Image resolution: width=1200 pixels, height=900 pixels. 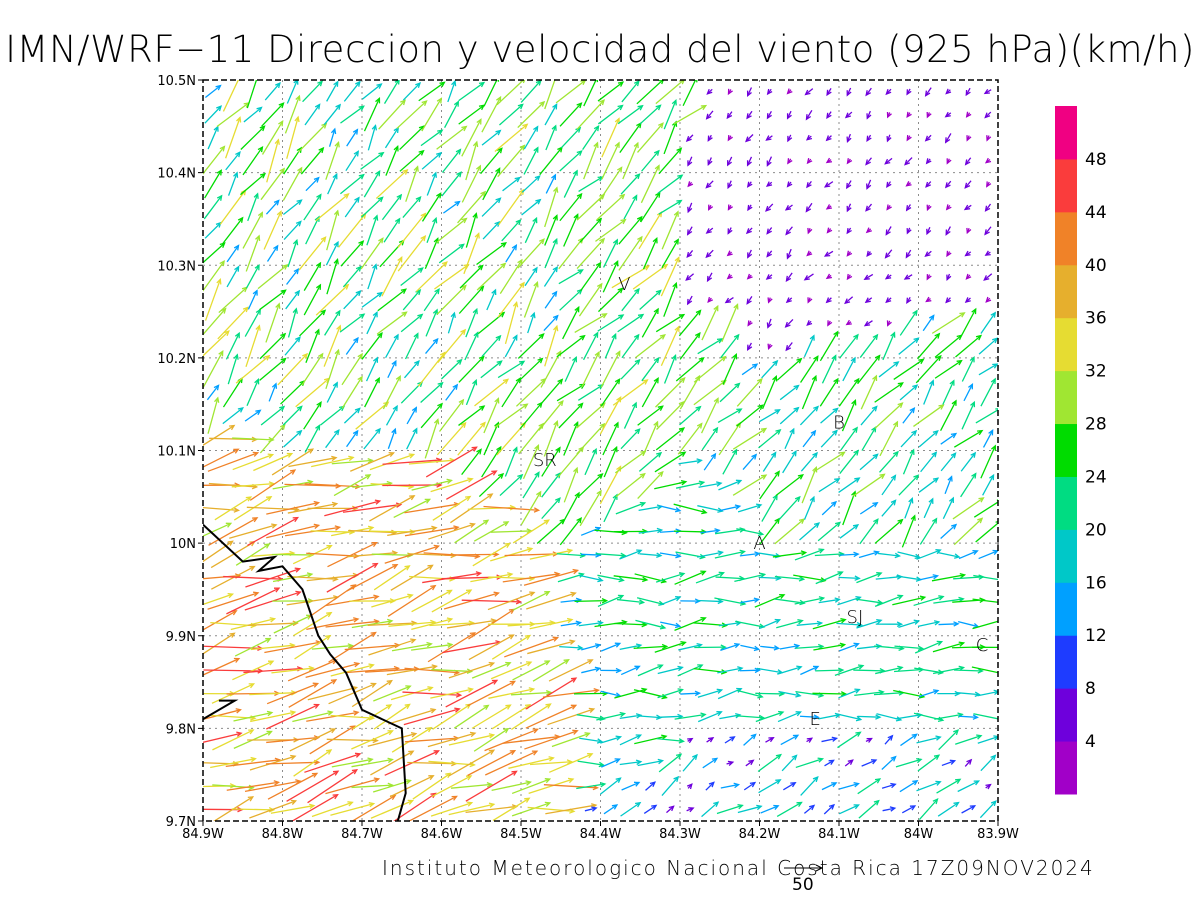 What do you see at coordinates (362, 834) in the screenshot?
I see `x-tick-label: 84.7W` at bounding box center [362, 834].